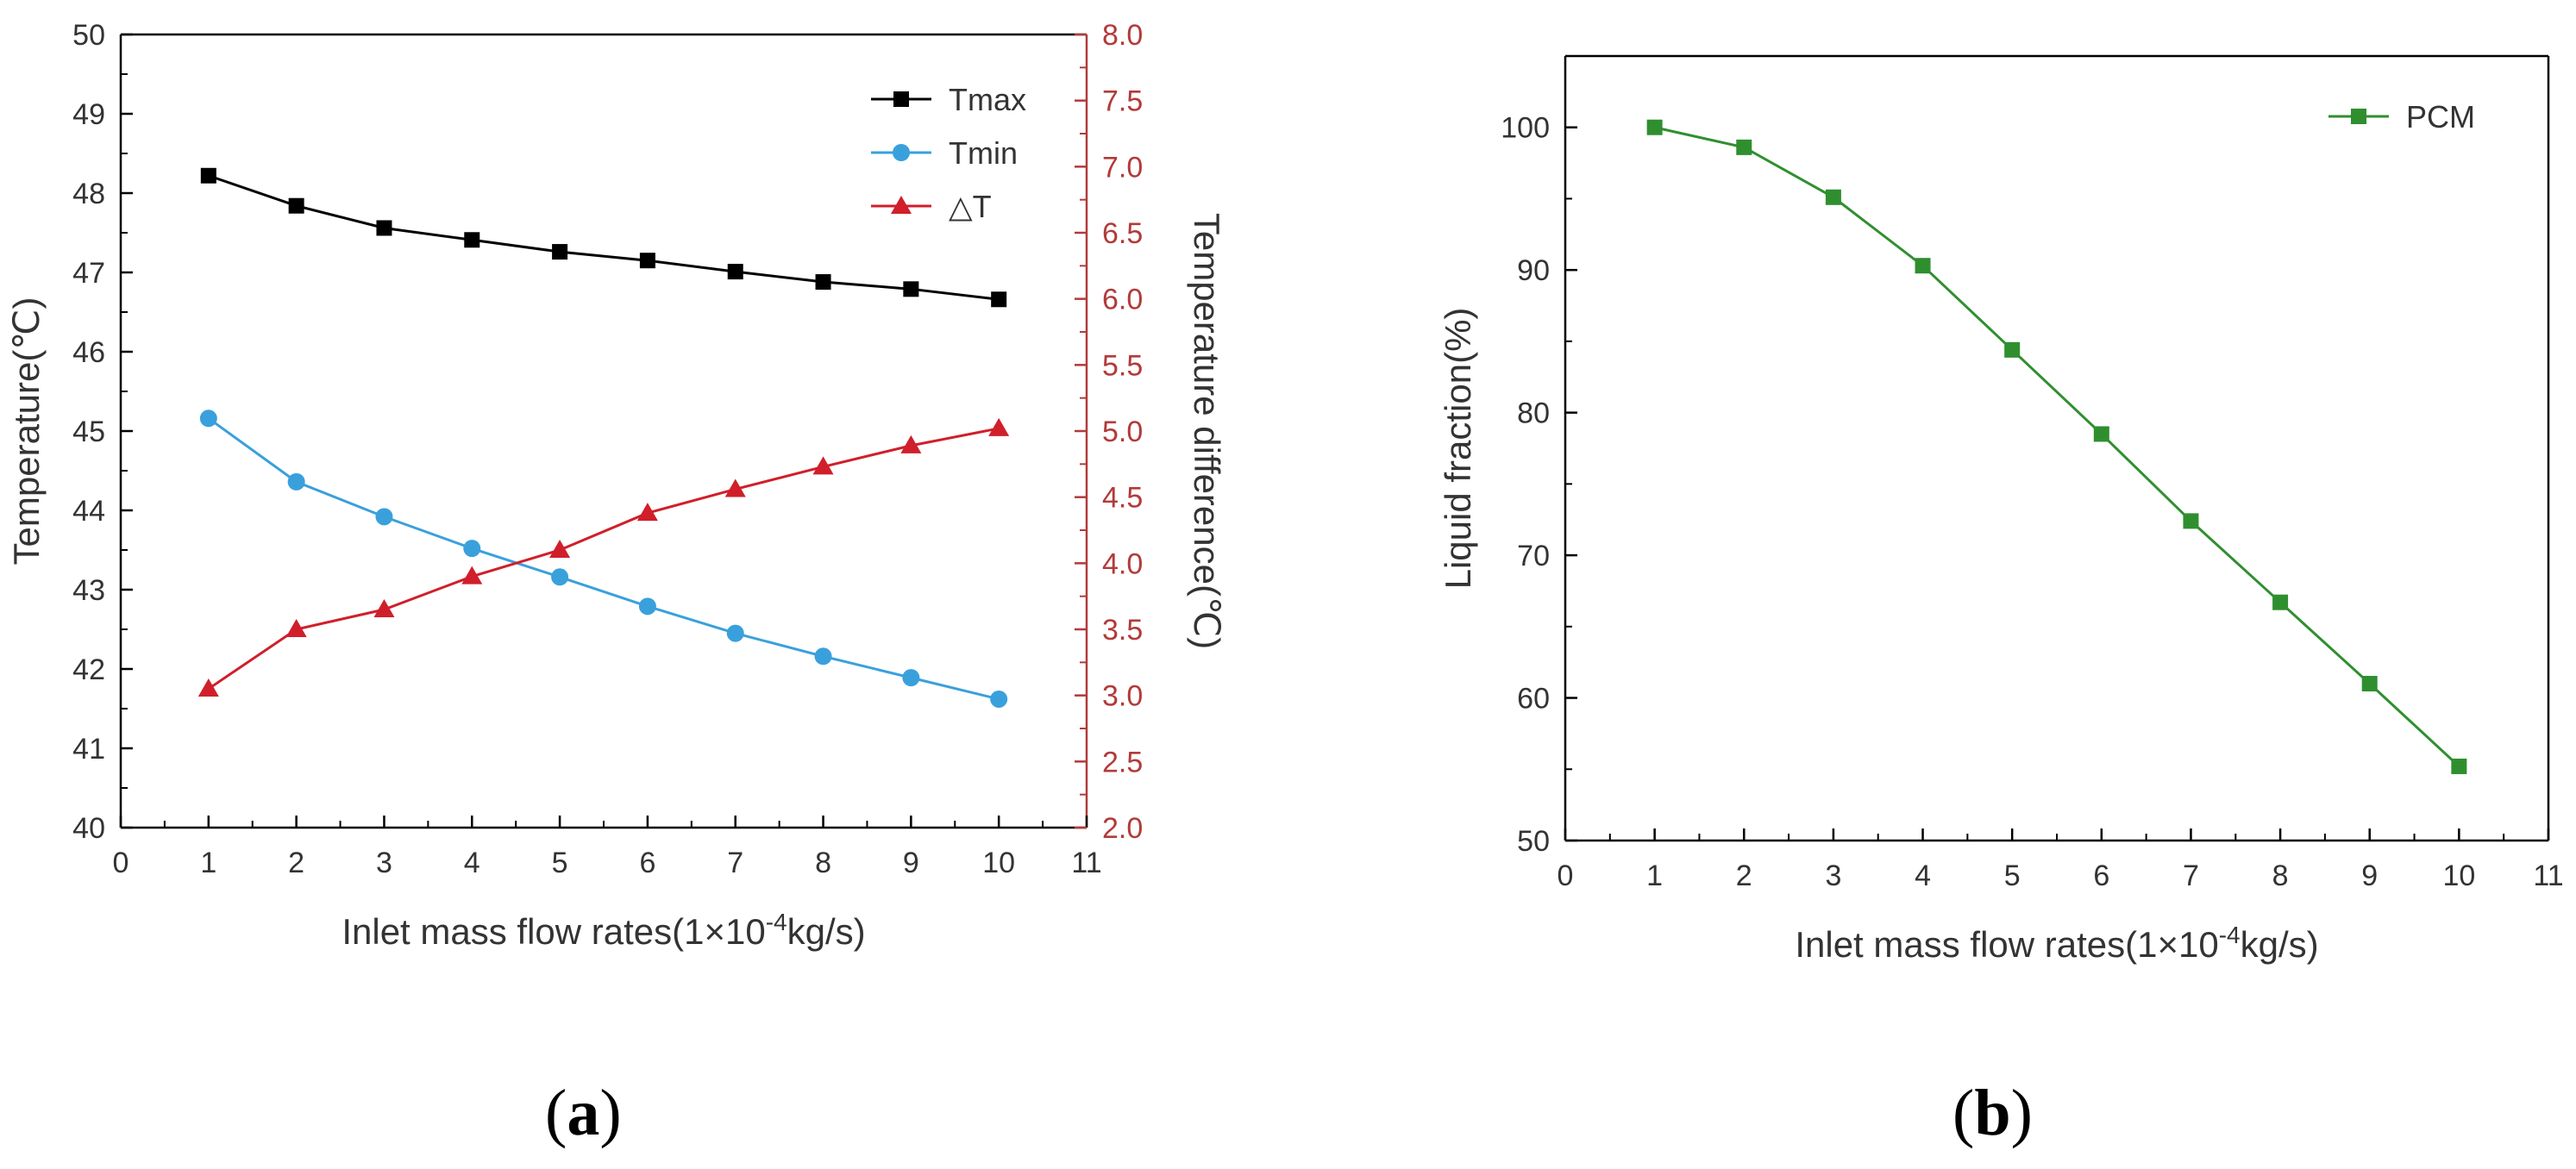  What do you see at coordinates (88, 115) in the screenshot?
I see `y-tick-label: 49` at bounding box center [88, 115].